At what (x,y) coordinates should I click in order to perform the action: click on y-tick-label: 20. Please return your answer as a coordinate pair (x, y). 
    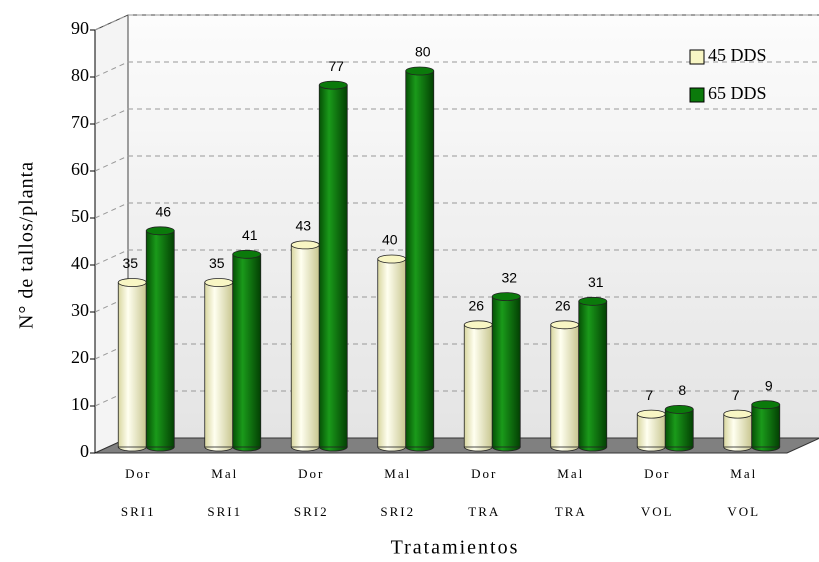
    Looking at the image, I should click on (80, 357).